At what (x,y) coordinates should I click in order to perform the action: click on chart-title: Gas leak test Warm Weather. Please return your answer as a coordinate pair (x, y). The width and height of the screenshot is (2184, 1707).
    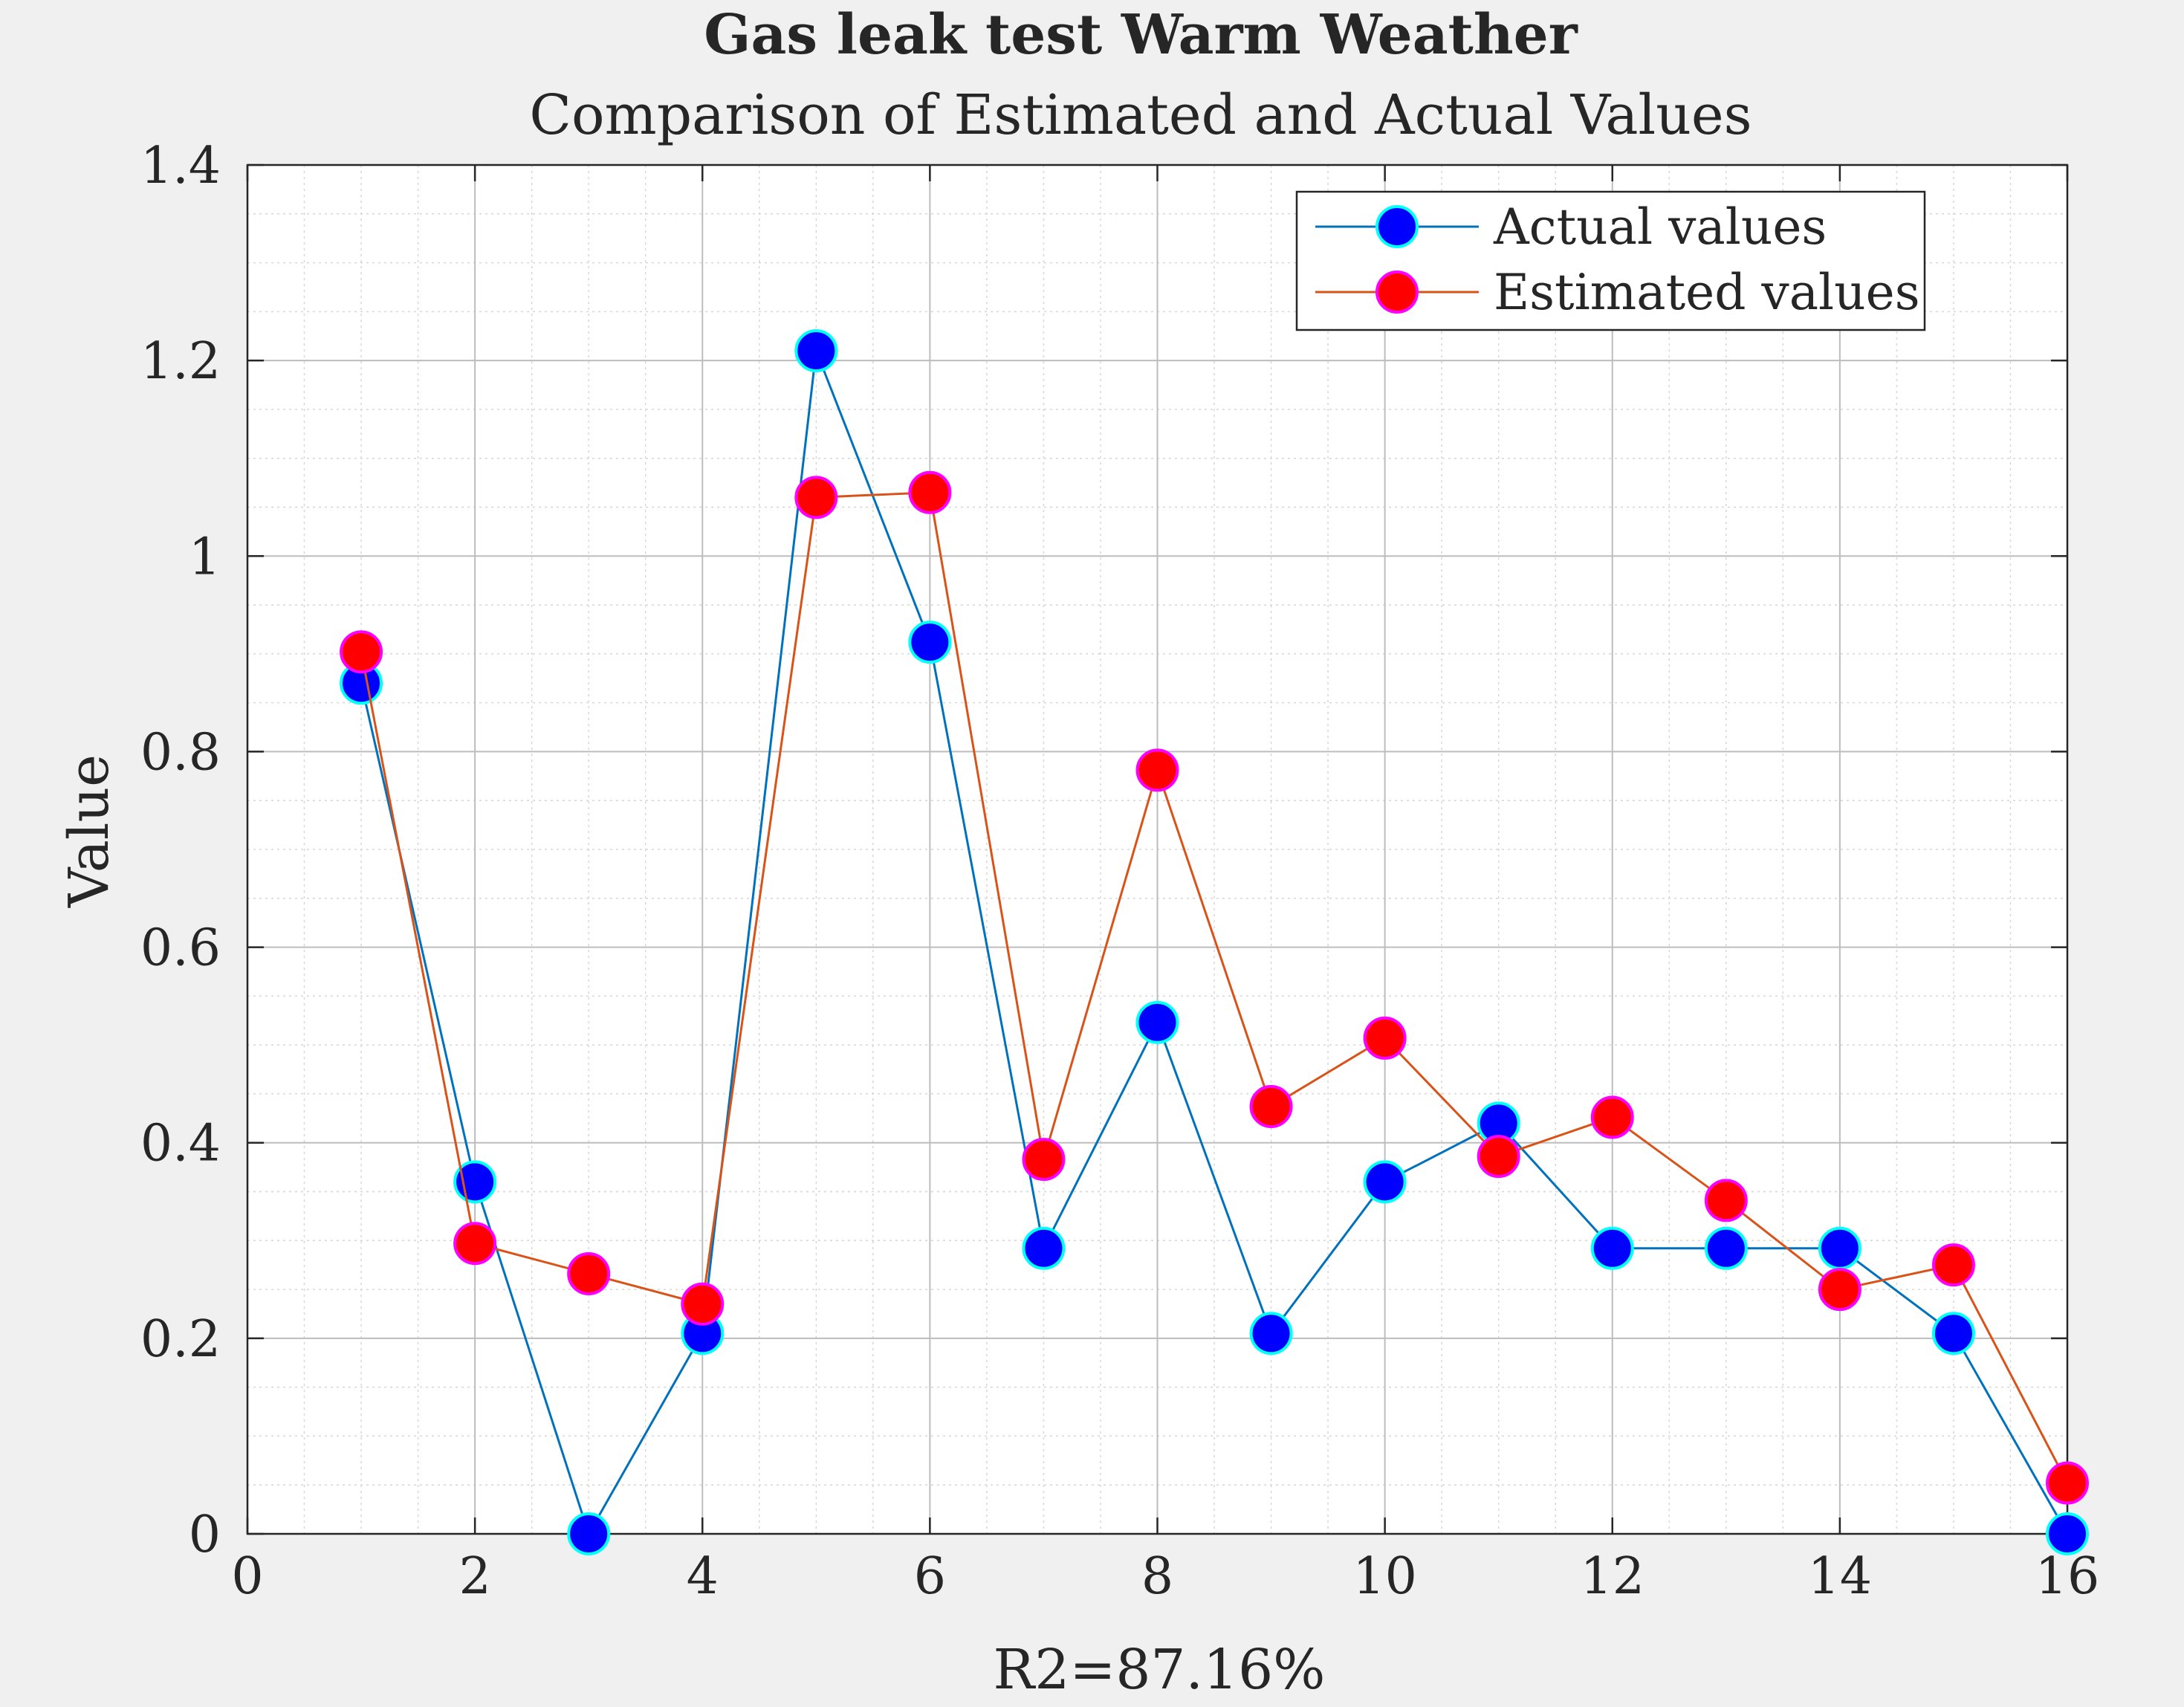
    Looking at the image, I should click on (1141, 35).